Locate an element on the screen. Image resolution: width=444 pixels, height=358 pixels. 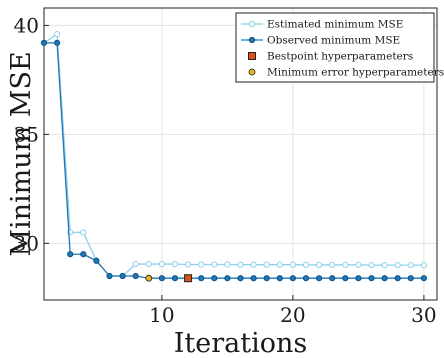
legend-label: Bestpoint hyperparameters is located at coordinates (340, 57).